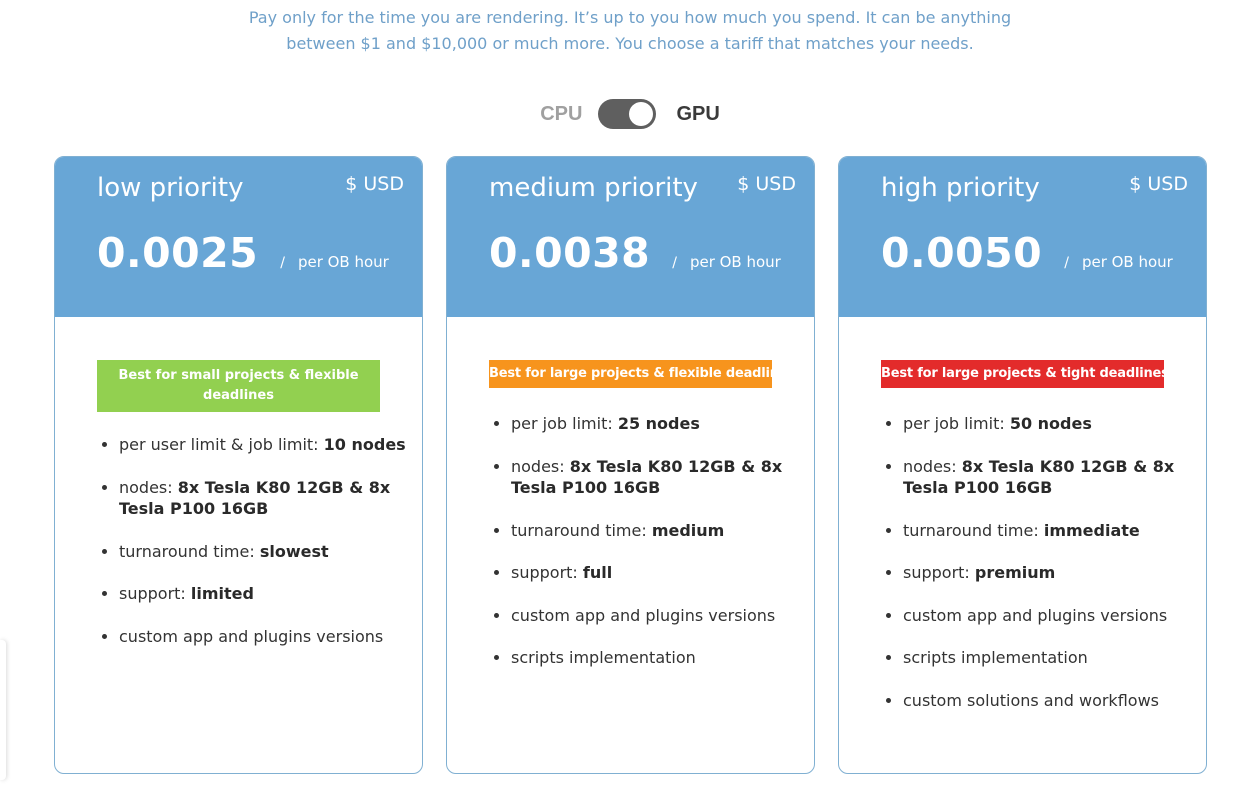  I want to click on feature-item: per job limit: 25 nodes, so click(661, 424).